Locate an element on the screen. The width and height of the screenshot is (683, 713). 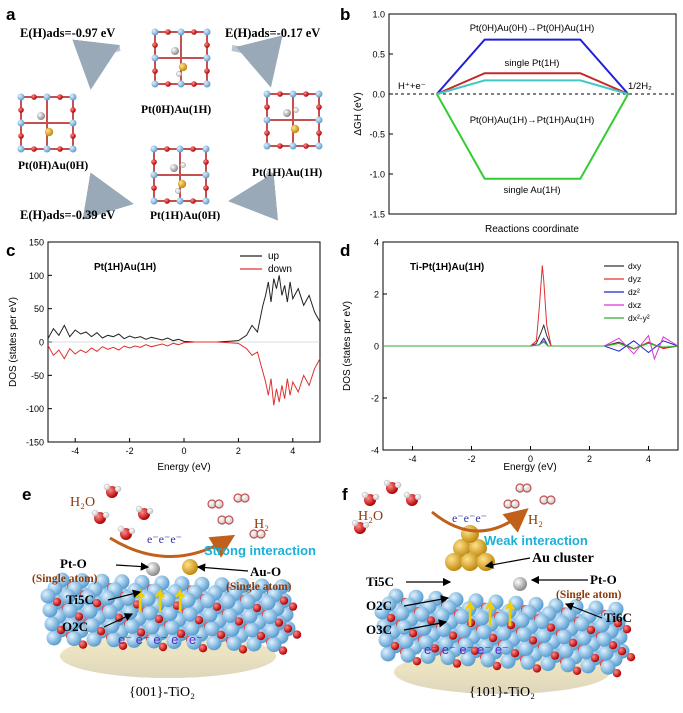
energy-label-3: E(H)ads=-0.39 eV is located at coordinates (67, 215).